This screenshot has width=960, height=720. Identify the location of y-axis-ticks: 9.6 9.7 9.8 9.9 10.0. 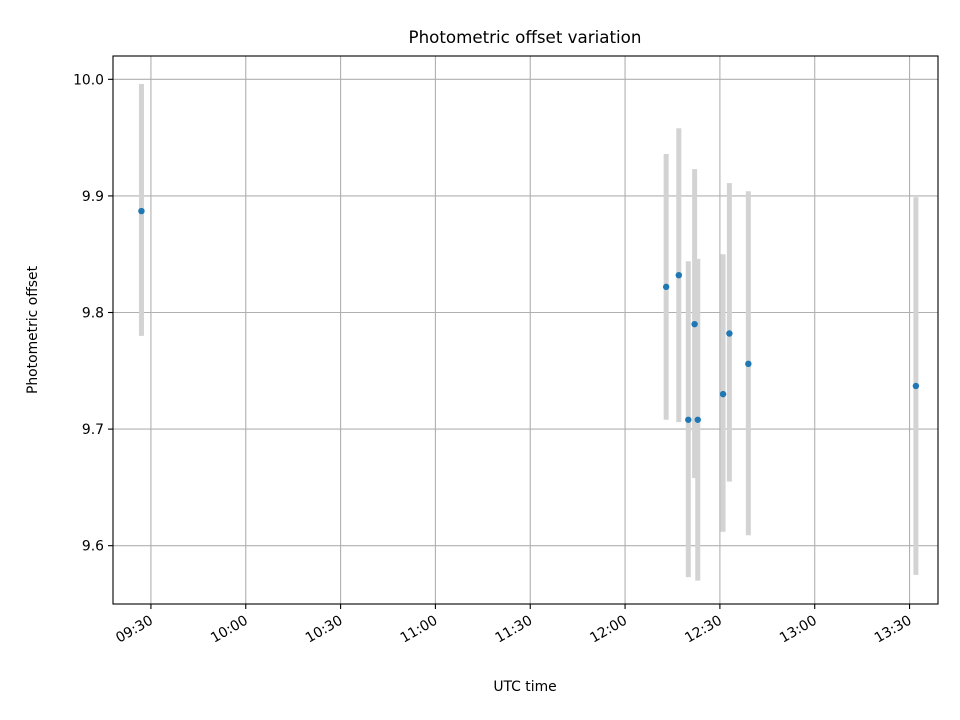
(93, 313).